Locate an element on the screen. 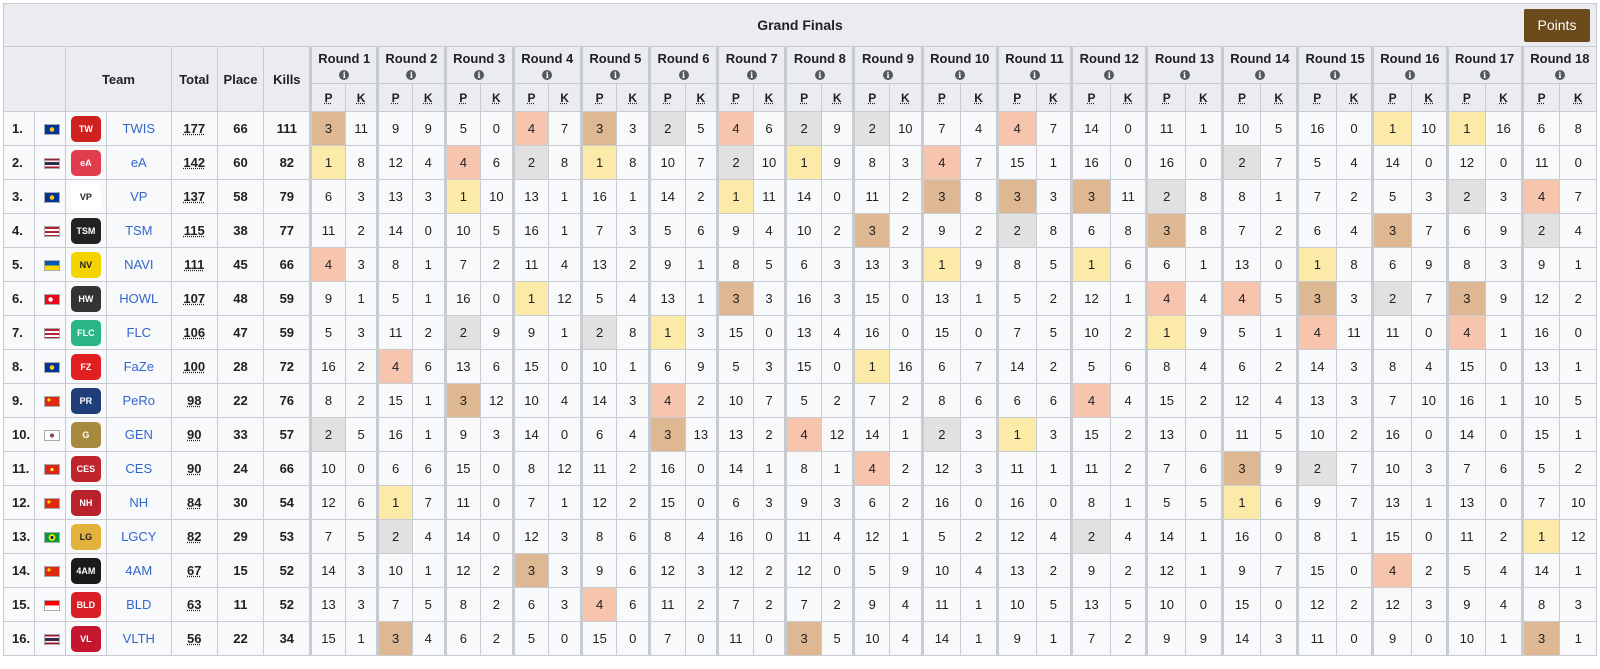 The image size is (1600, 669). place-header: Place is located at coordinates (240, 79).